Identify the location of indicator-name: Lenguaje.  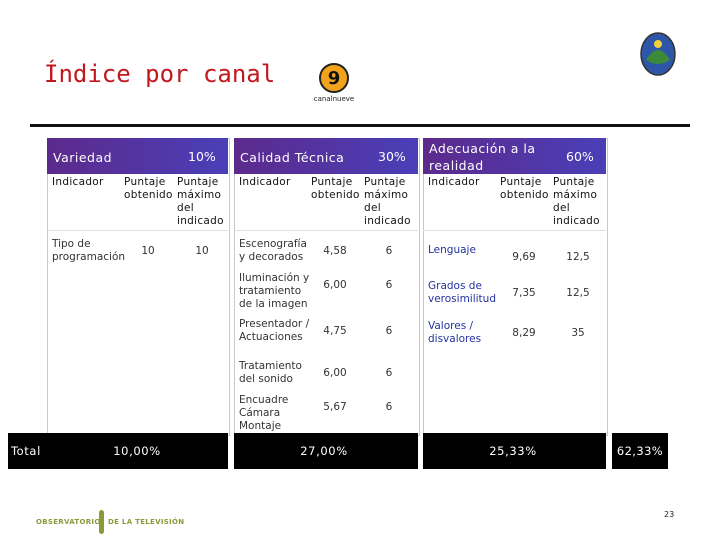
(452, 250).